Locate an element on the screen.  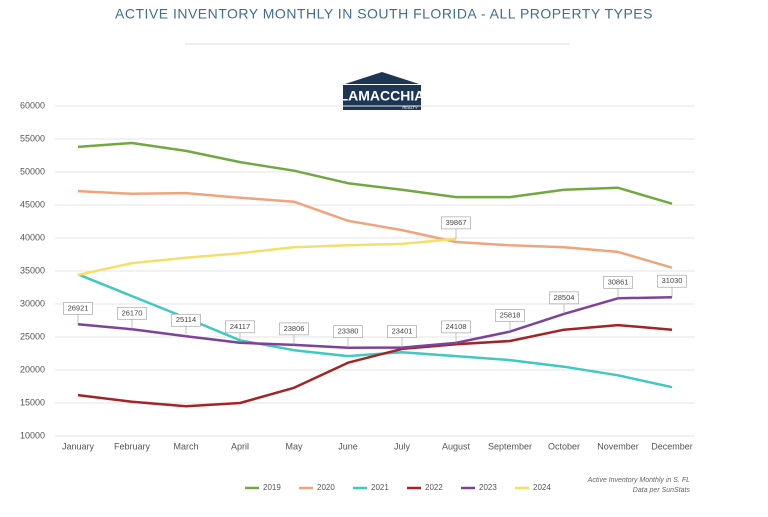
data-label: 30861 is located at coordinates (618, 281).